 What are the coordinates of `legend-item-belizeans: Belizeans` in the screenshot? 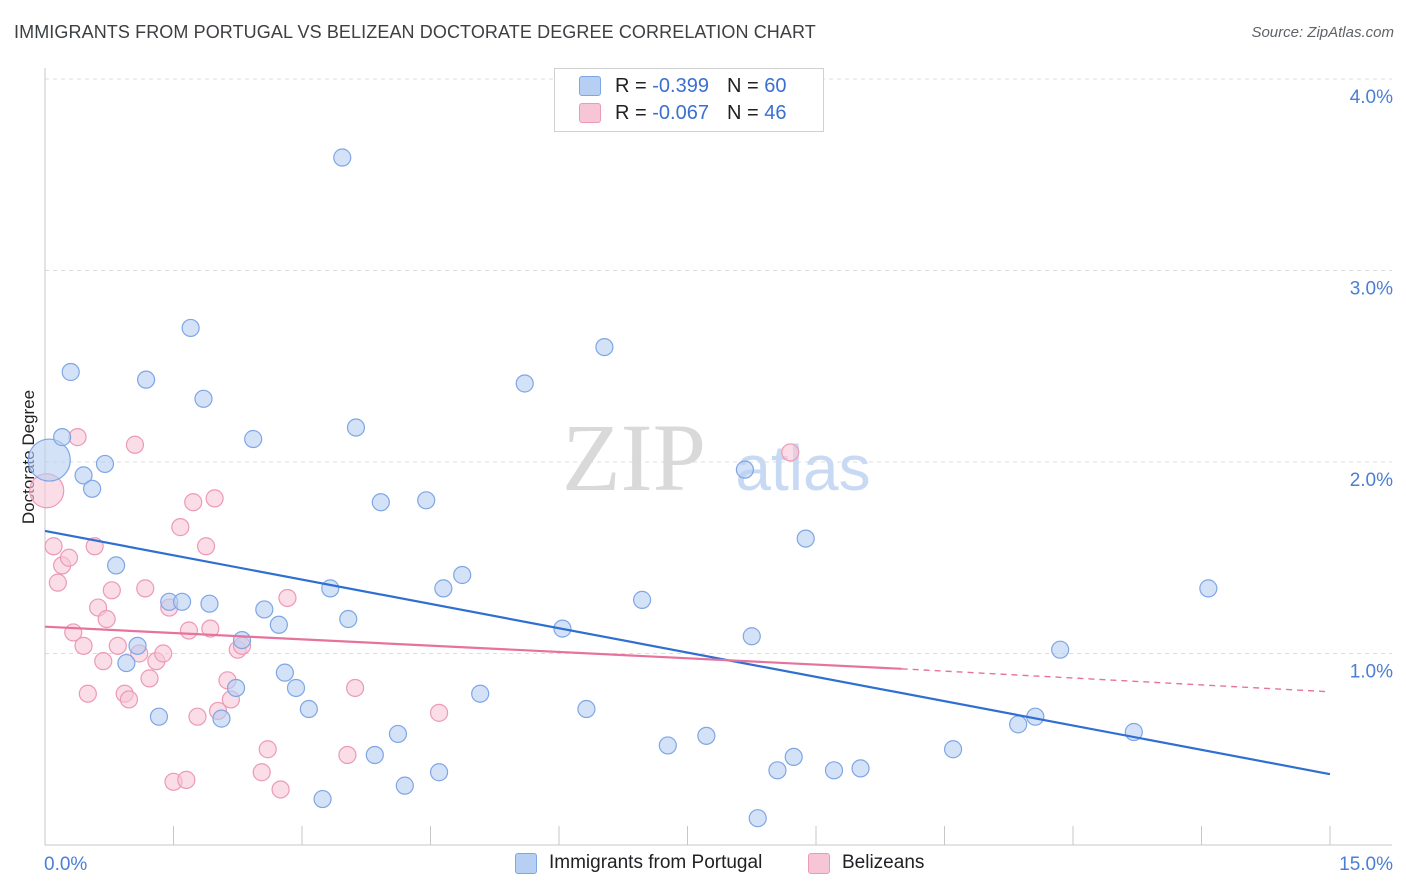 It's located at (866, 863).